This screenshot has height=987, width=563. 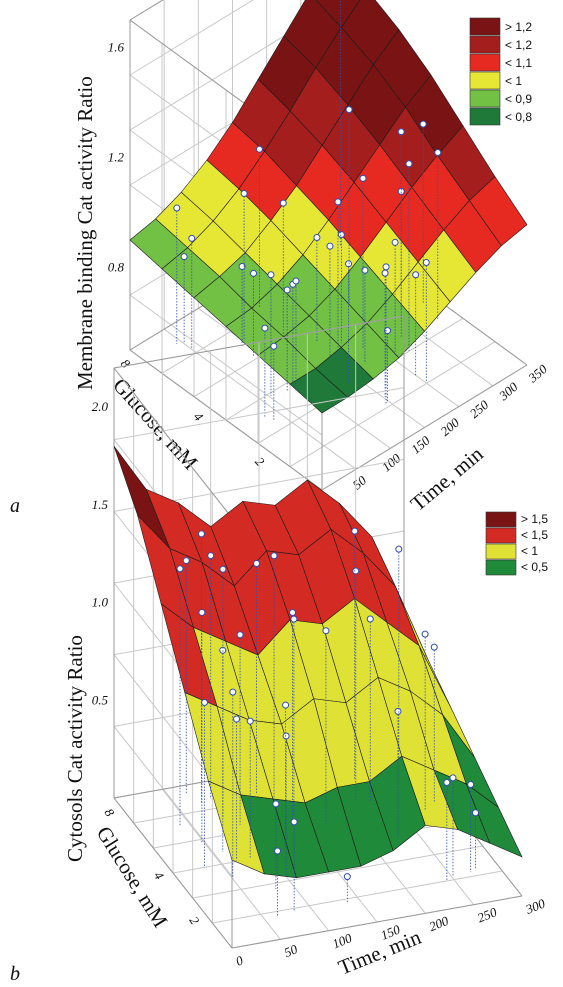 What do you see at coordinates (15, 506) in the screenshot?
I see `panel-a-label: a` at bounding box center [15, 506].